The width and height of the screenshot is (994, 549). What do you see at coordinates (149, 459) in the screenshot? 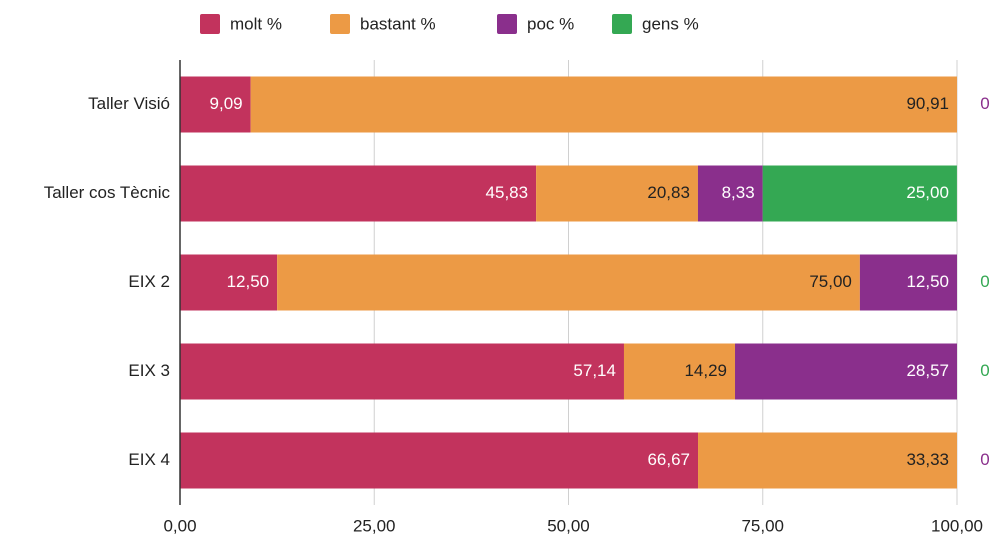
I see `y-tick-label: EIX 4` at bounding box center [149, 459].